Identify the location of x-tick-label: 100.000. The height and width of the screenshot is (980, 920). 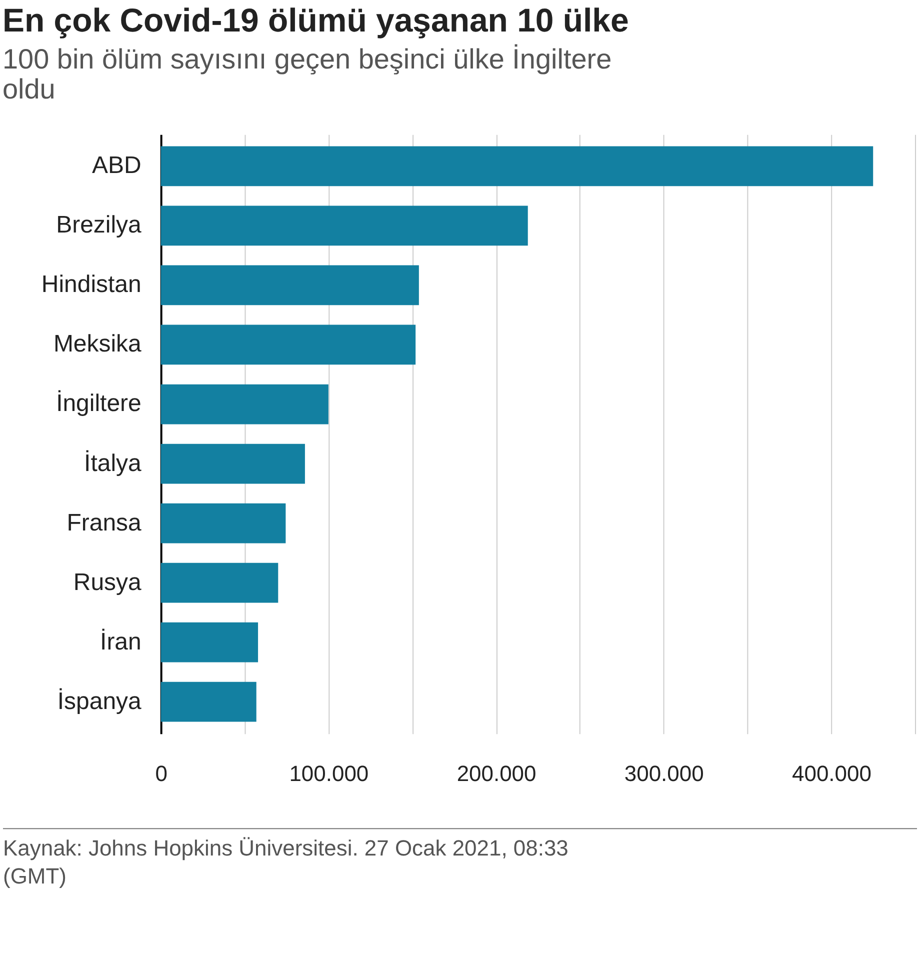
(329, 773).